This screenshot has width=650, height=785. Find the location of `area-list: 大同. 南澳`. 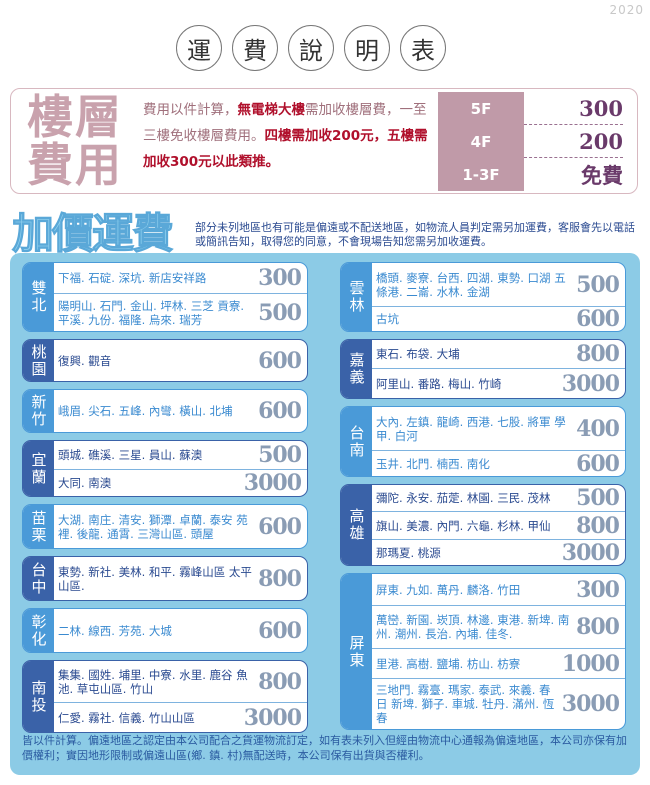

area-list: 大同. 南澳 is located at coordinates (85, 483).